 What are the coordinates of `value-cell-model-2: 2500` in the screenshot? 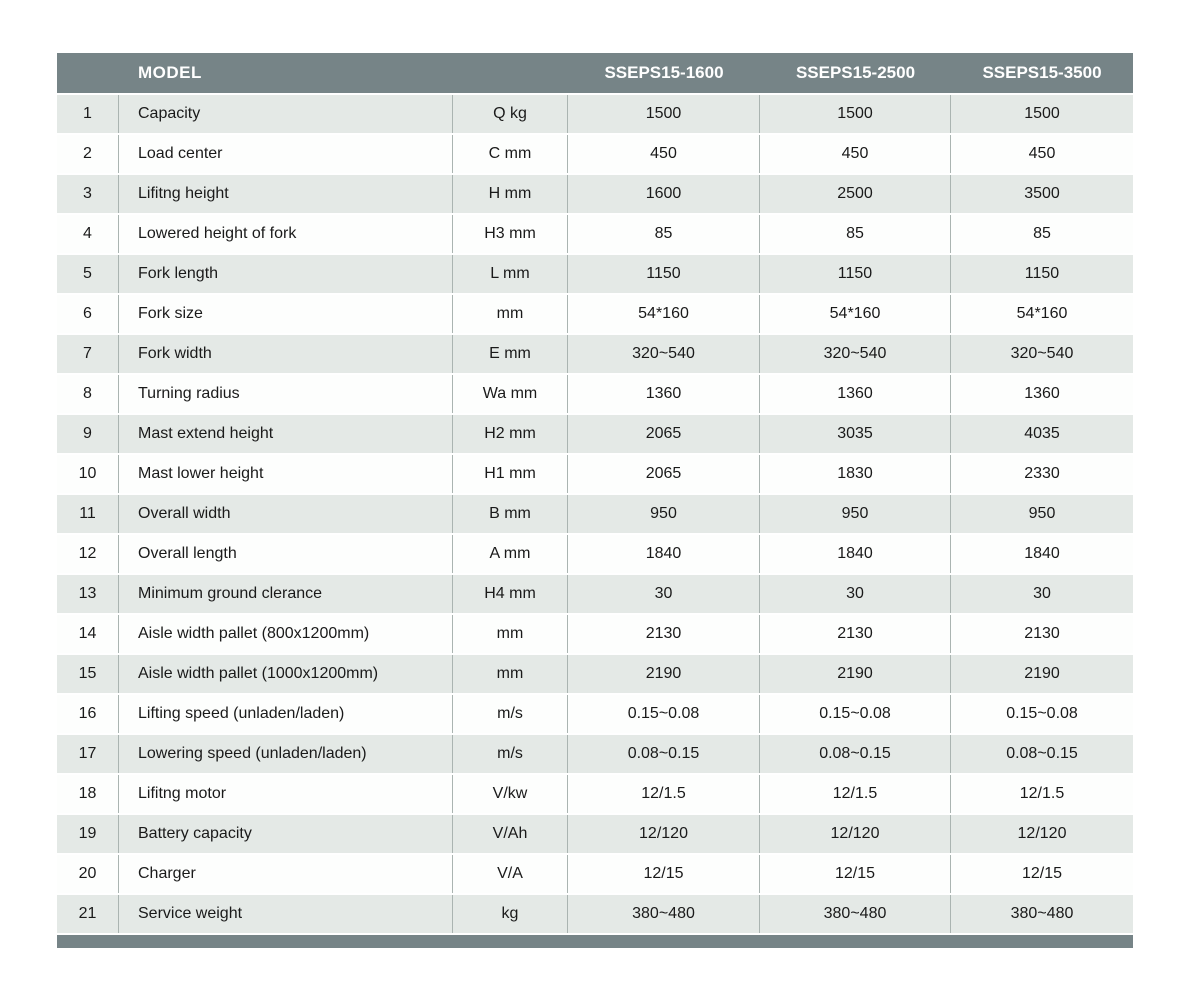 It's located at (855, 194).